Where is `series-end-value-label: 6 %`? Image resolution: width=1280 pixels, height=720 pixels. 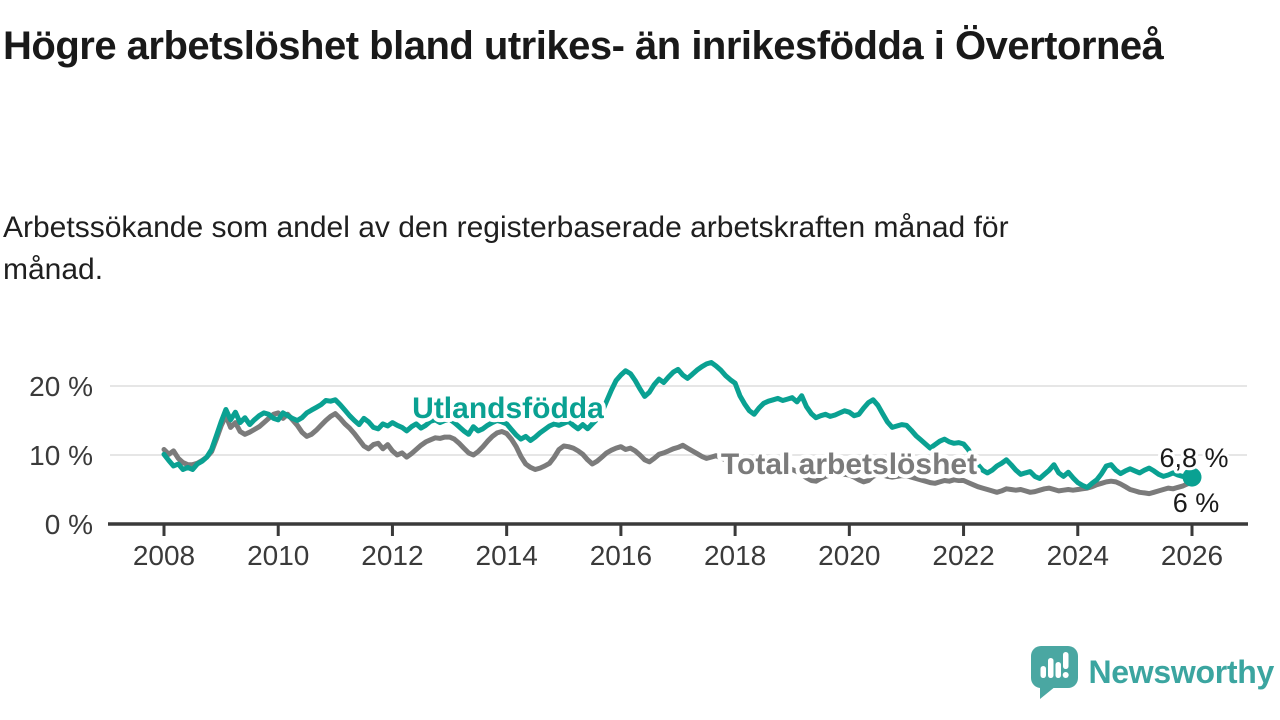
series-end-value-label: 6 % is located at coordinates (1196, 503).